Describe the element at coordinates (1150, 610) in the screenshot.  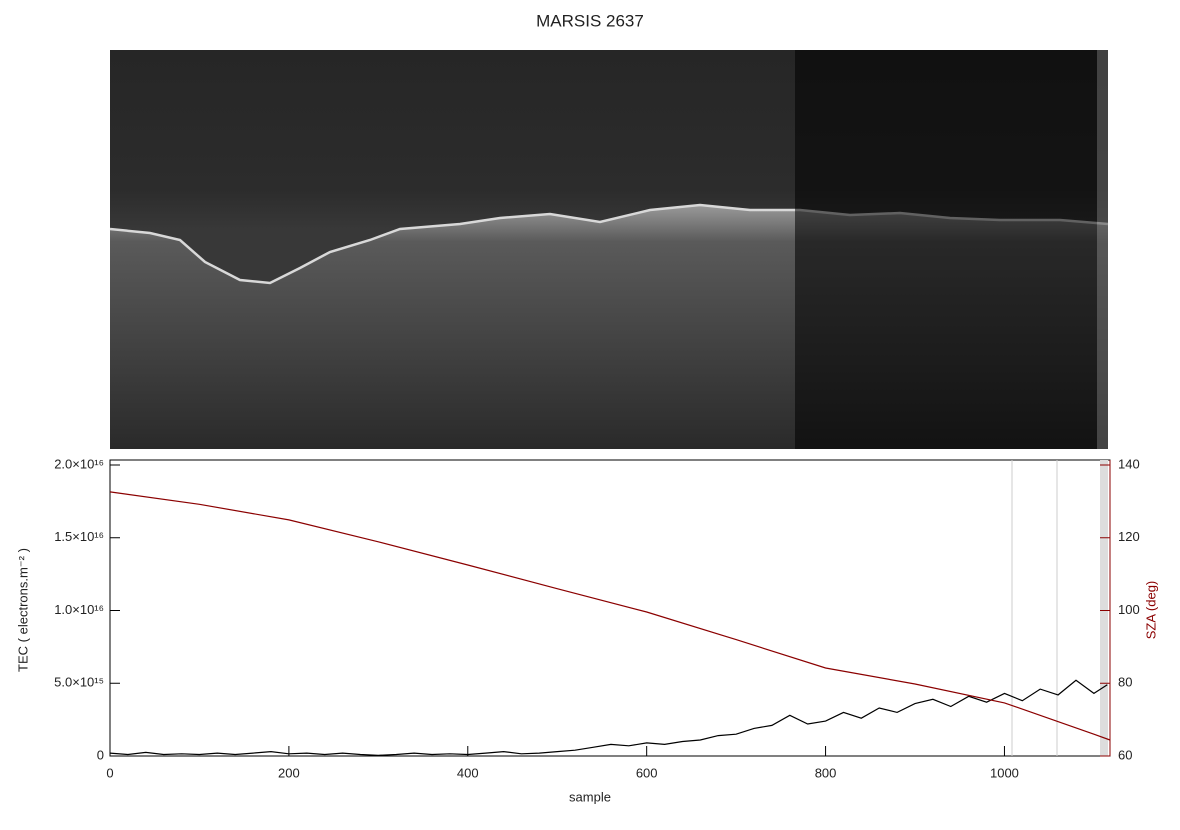
I see `y2-axis-label: SZA (deg)` at that location.